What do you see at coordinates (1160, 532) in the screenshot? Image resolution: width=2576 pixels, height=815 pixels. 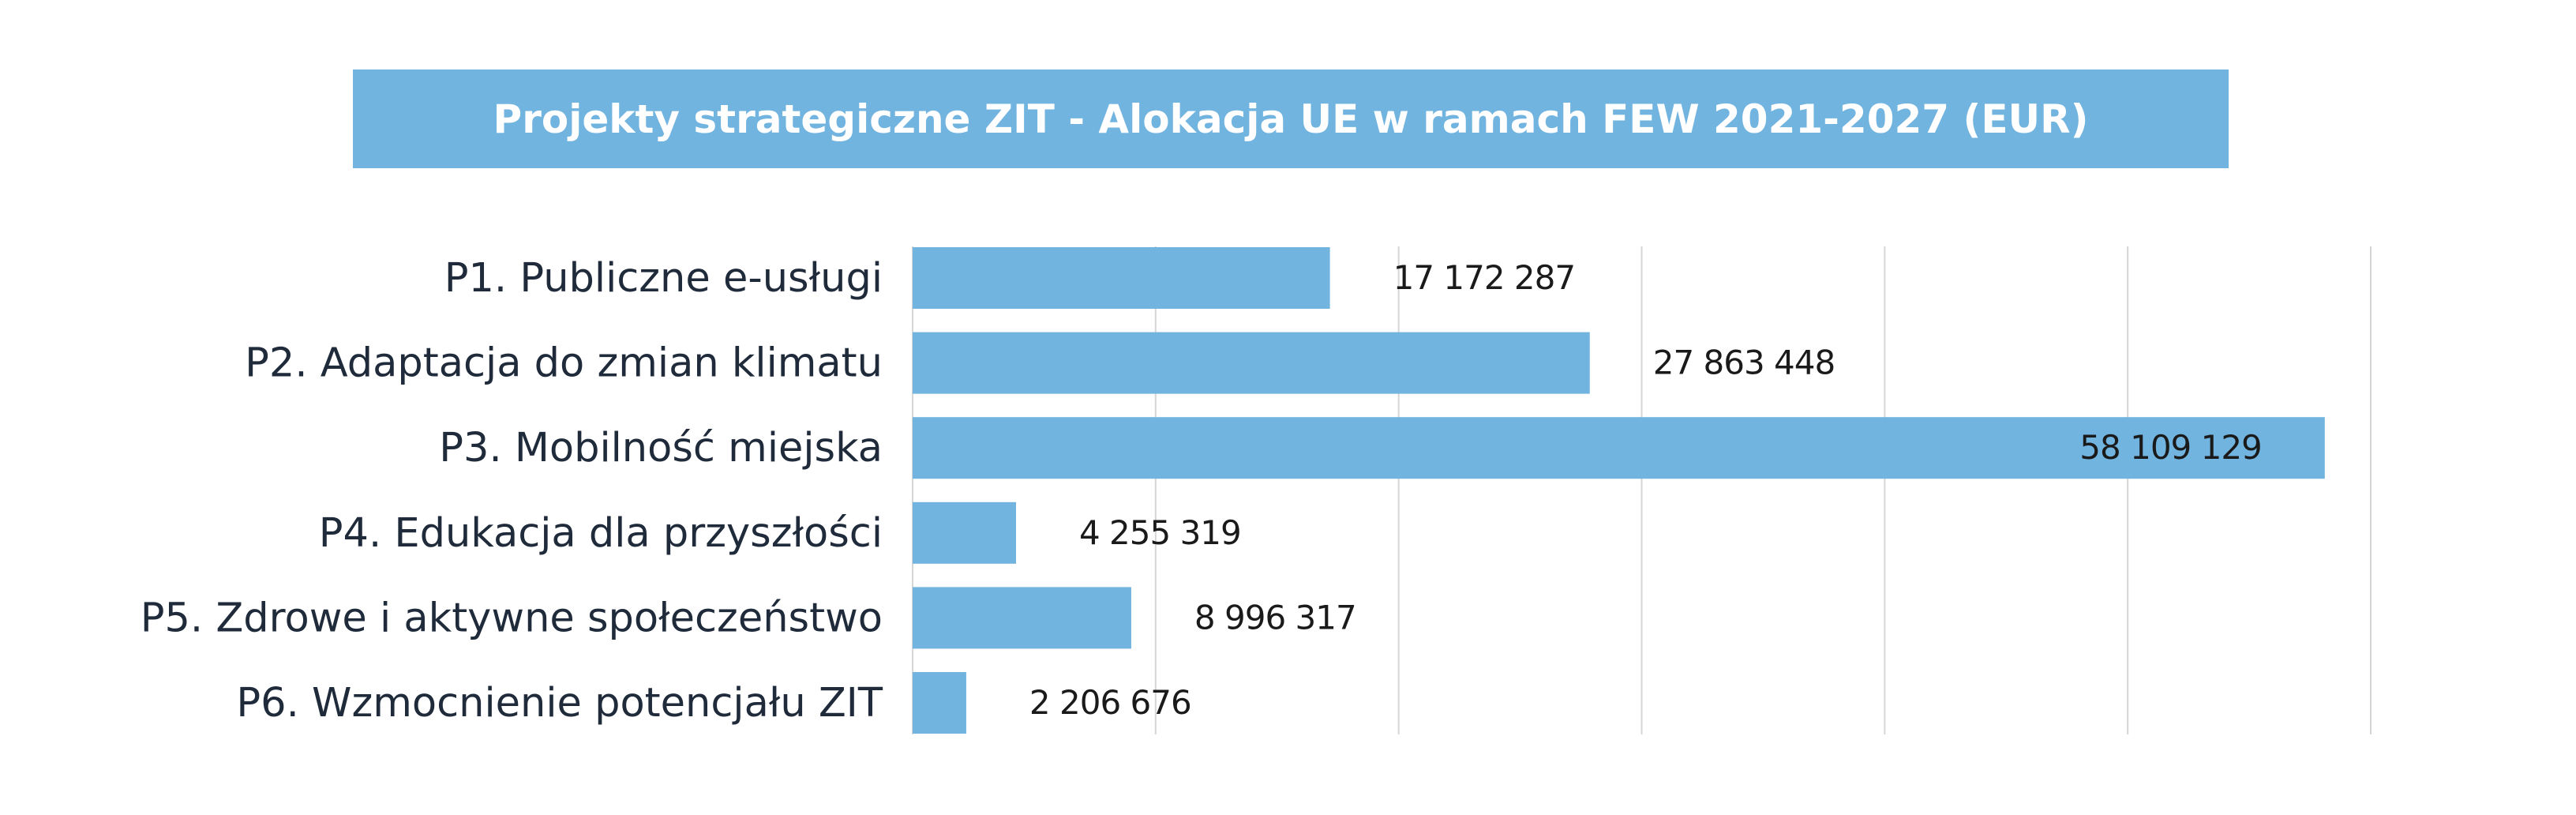 I see `data-label: 4 255 319` at bounding box center [1160, 532].